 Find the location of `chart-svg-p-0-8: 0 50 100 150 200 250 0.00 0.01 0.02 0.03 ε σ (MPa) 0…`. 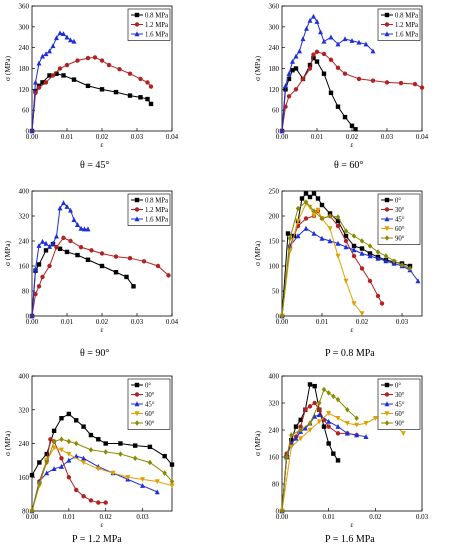

chart-svg-p-0-8: 0 50 100 150 200 250 0.00 0.01 0.02 0.03 ε σ (MPa) 0… is located at coordinates (338, 261).